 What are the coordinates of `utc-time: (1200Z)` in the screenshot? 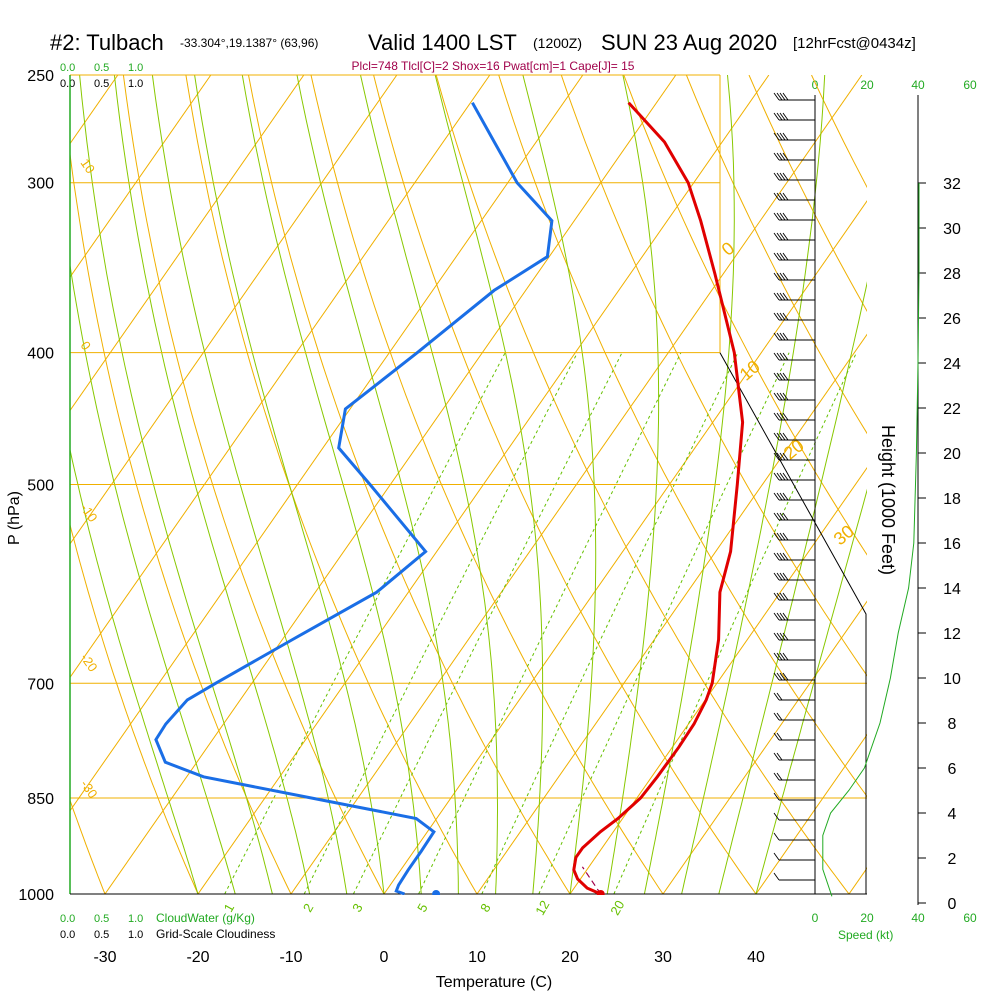 It's located at (557, 43).